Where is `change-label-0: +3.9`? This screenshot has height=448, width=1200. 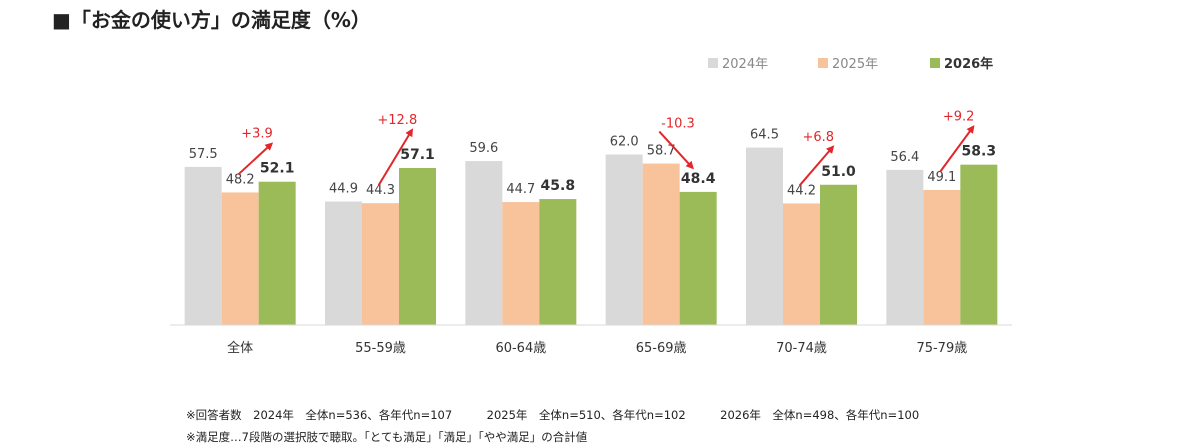 change-label-0: +3.9 is located at coordinates (257, 134).